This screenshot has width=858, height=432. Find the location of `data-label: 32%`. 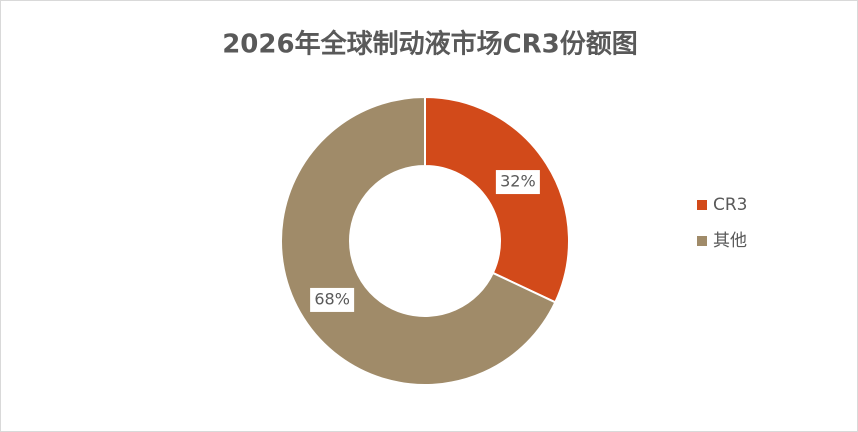

data-label: 32% is located at coordinates (518, 181).